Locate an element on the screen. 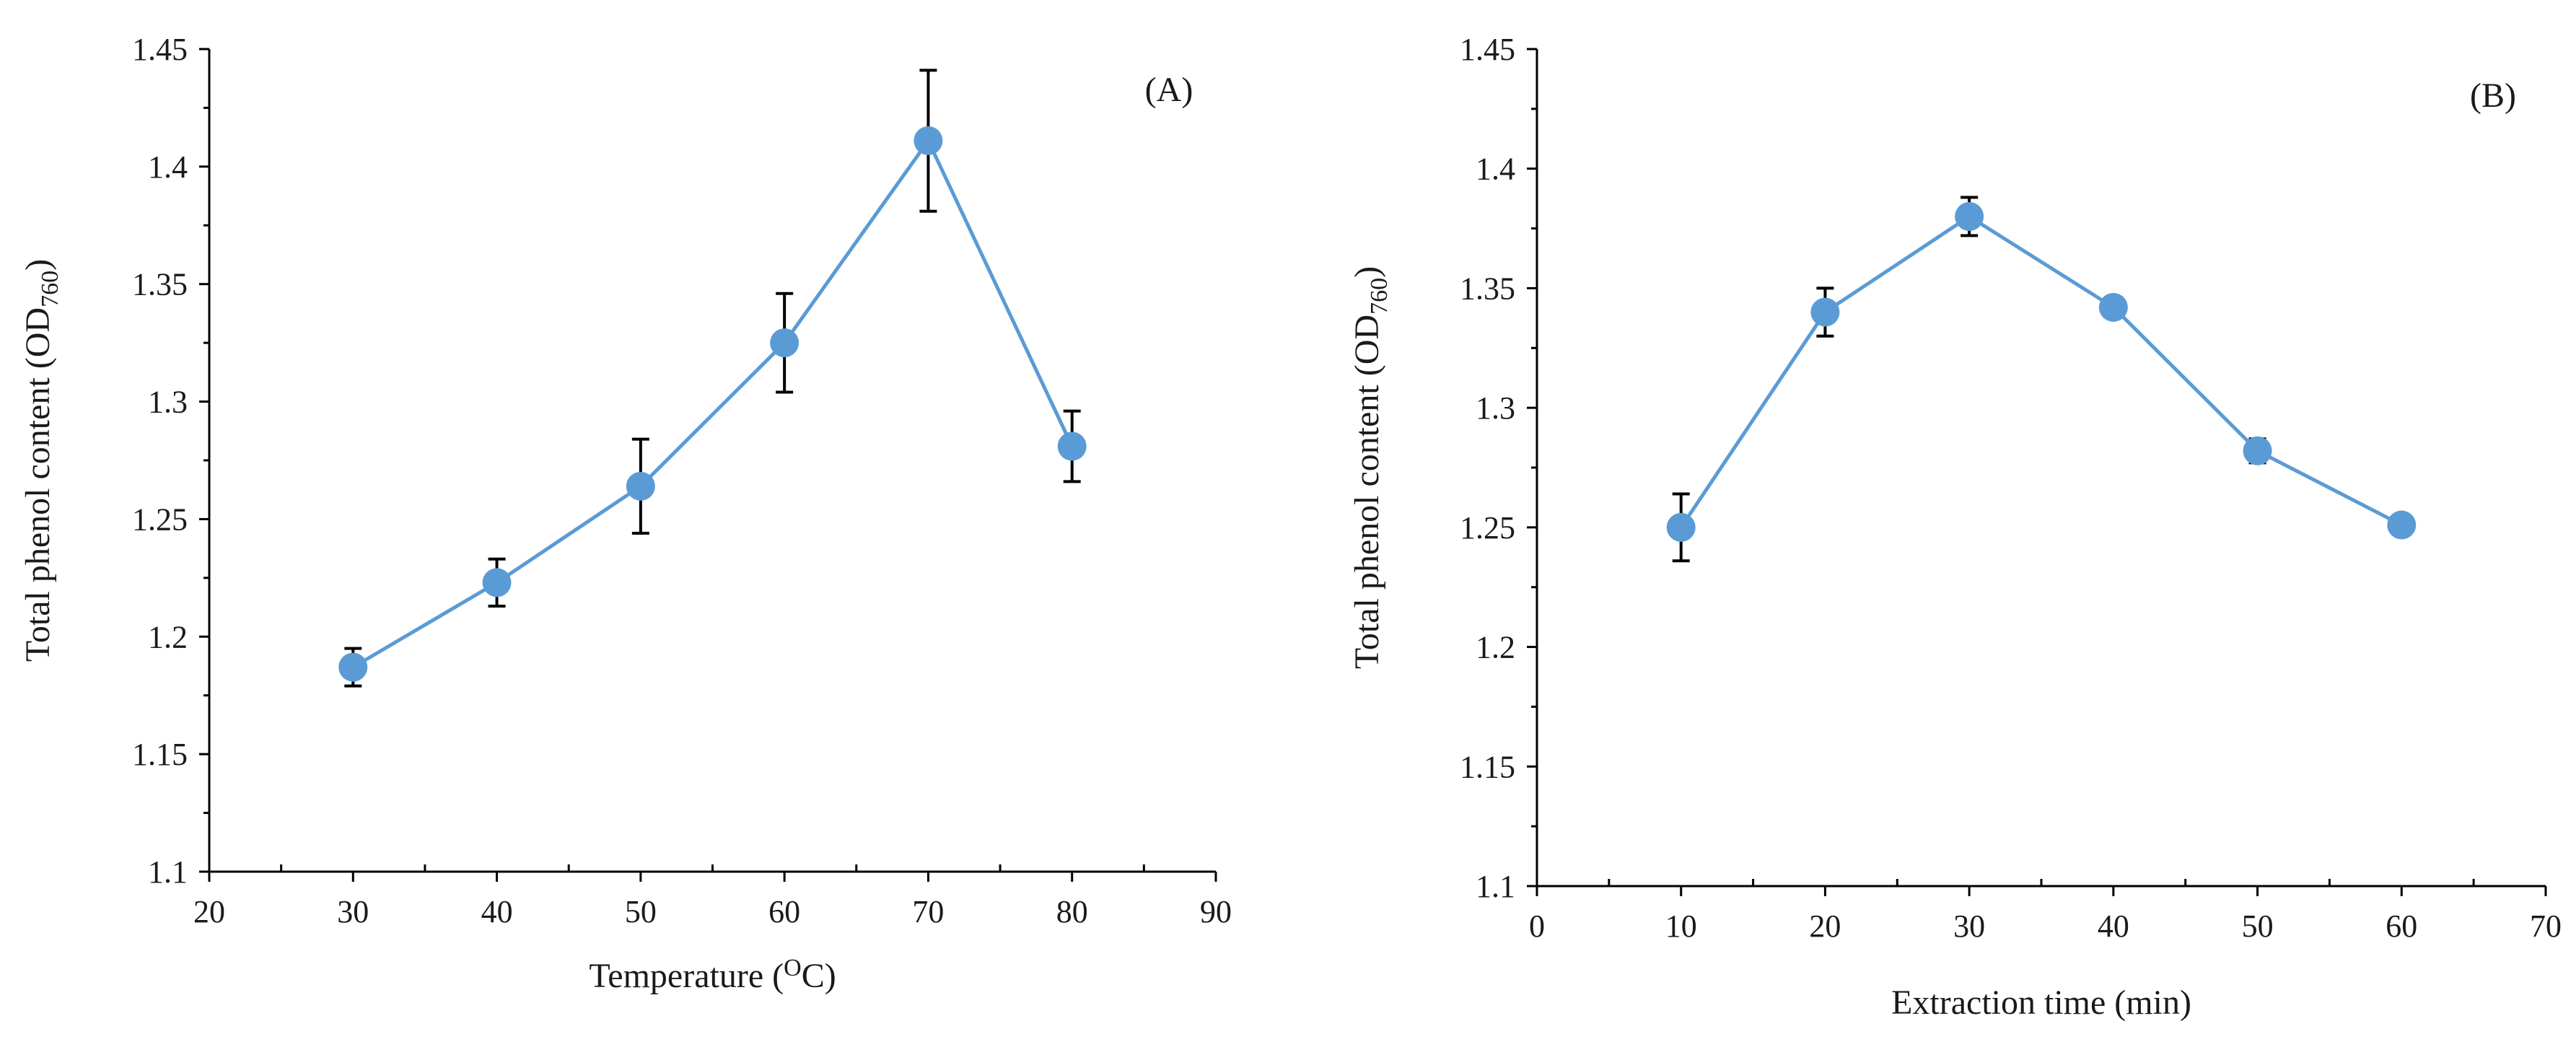 The width and height of the screenshot is (2576, 1047). x-tick-label: 10 is located at coordinates (1681, 926).